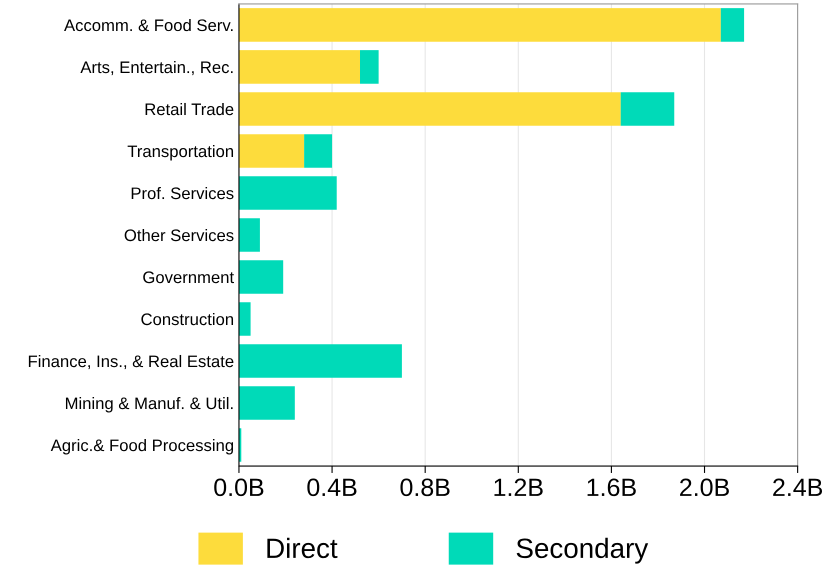  Describe the element at coordinates (188, 277) in the screenshot. I see `y-tick-label: Government` at that location.